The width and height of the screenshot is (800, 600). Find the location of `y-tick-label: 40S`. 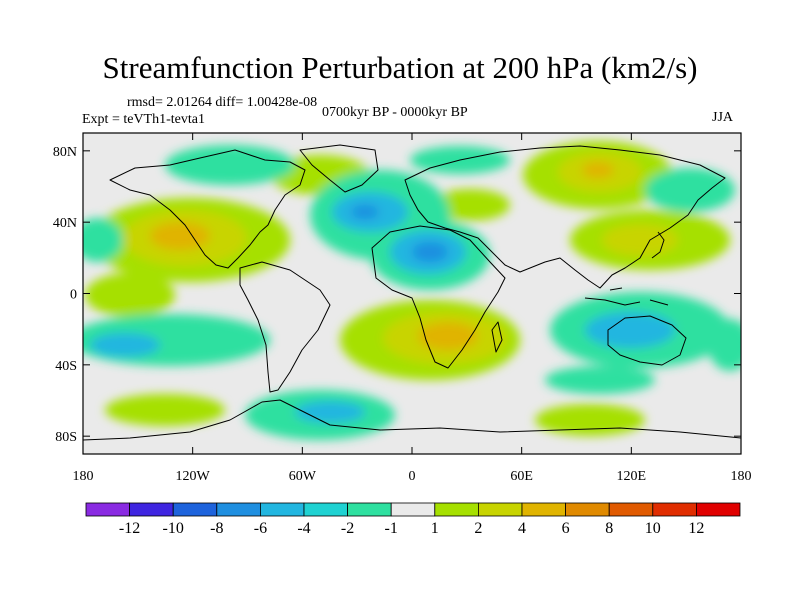

y-tick-label: 40S is located at coordinates (66, 366).